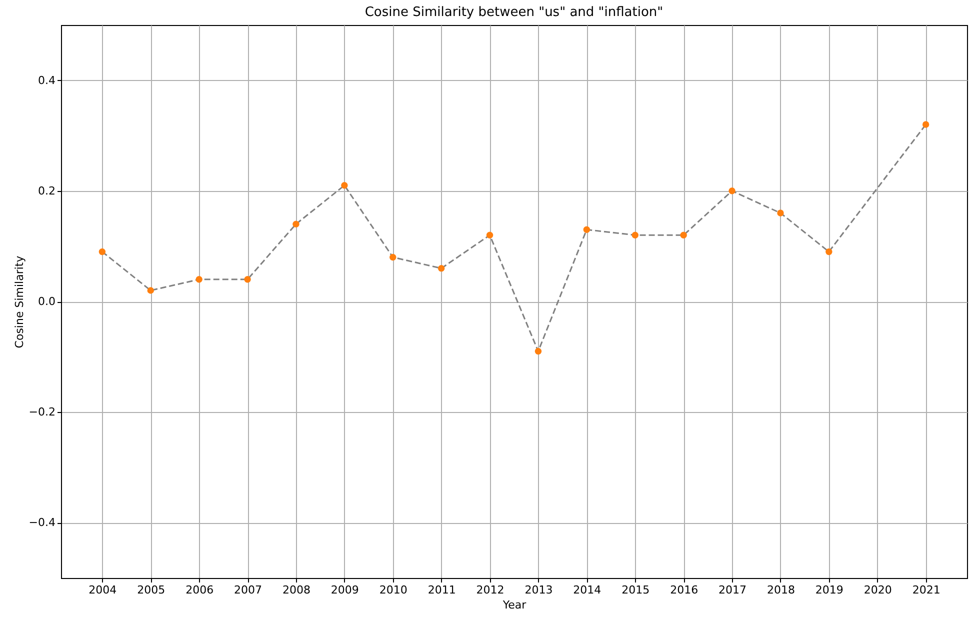 This screenshot has width=969, height=619. What do you see at coordinates (42, 523) in the screenshot?
I see `y-tick-label: −0.4` at bounding box center [42, 523].